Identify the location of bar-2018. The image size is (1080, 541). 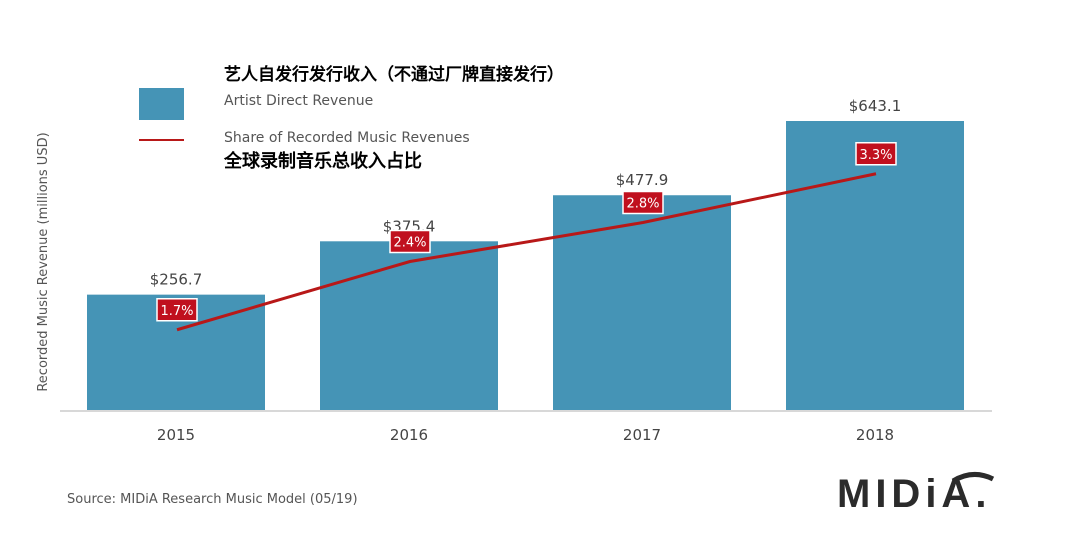
(875, 265).